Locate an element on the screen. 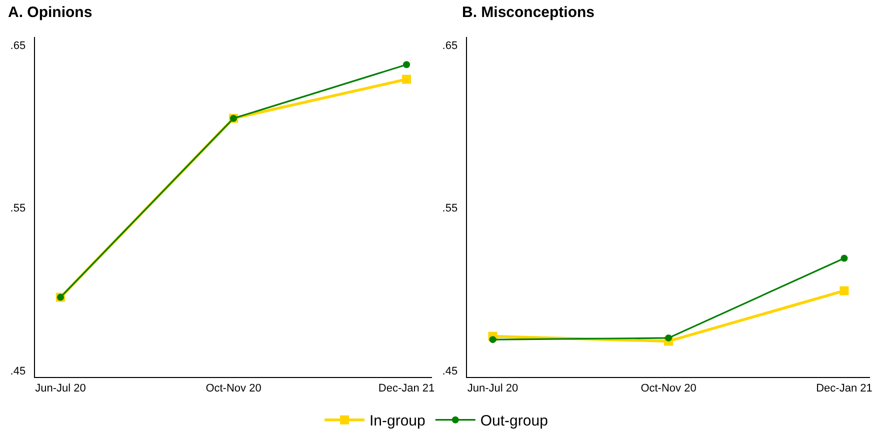 This screenshot has width=873, height=441. legend-label: In-group is located at coordinates (398, 421).